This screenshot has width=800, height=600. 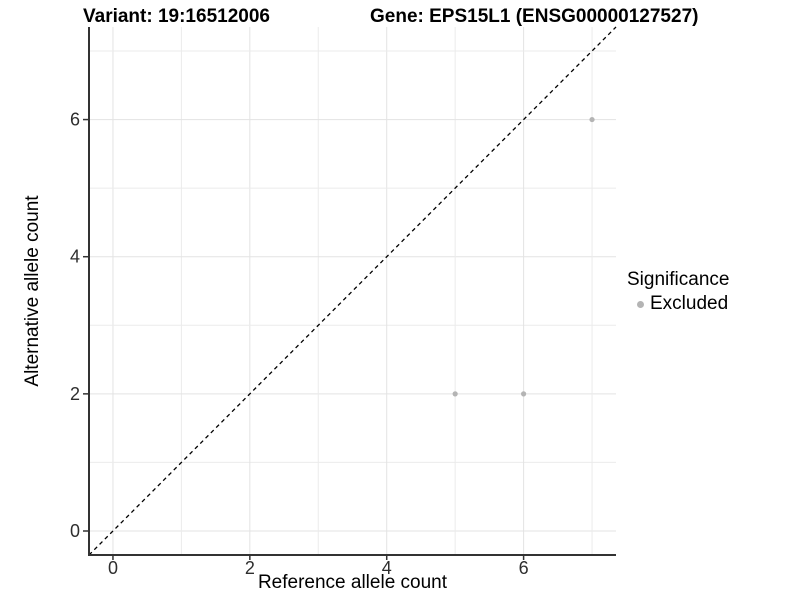 I want to click on y-axis-title: Alternative allele count, so click(x=32, y=291).